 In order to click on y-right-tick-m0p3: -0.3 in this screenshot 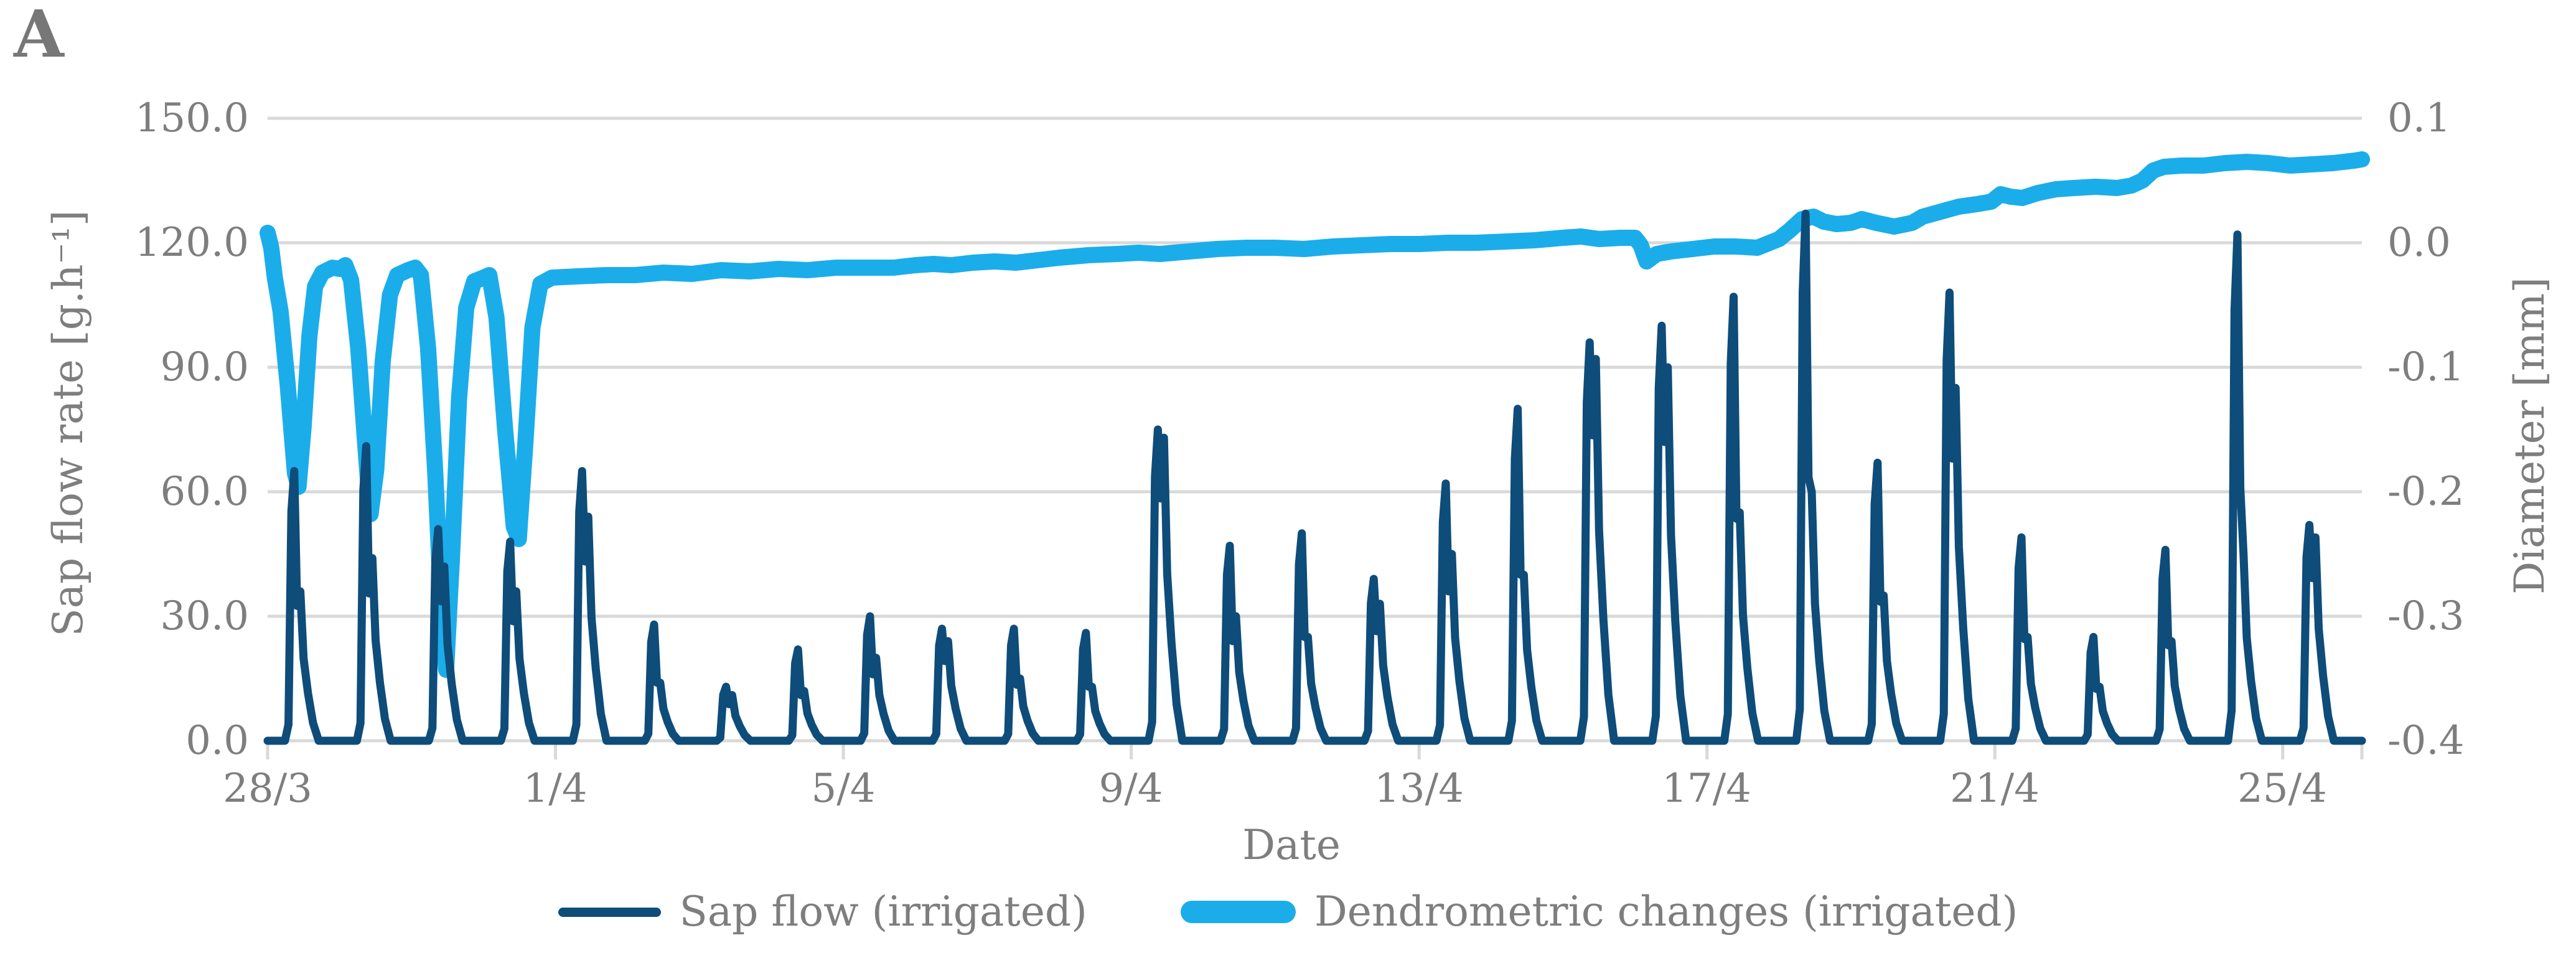, I will do `click(2426, 616)`.